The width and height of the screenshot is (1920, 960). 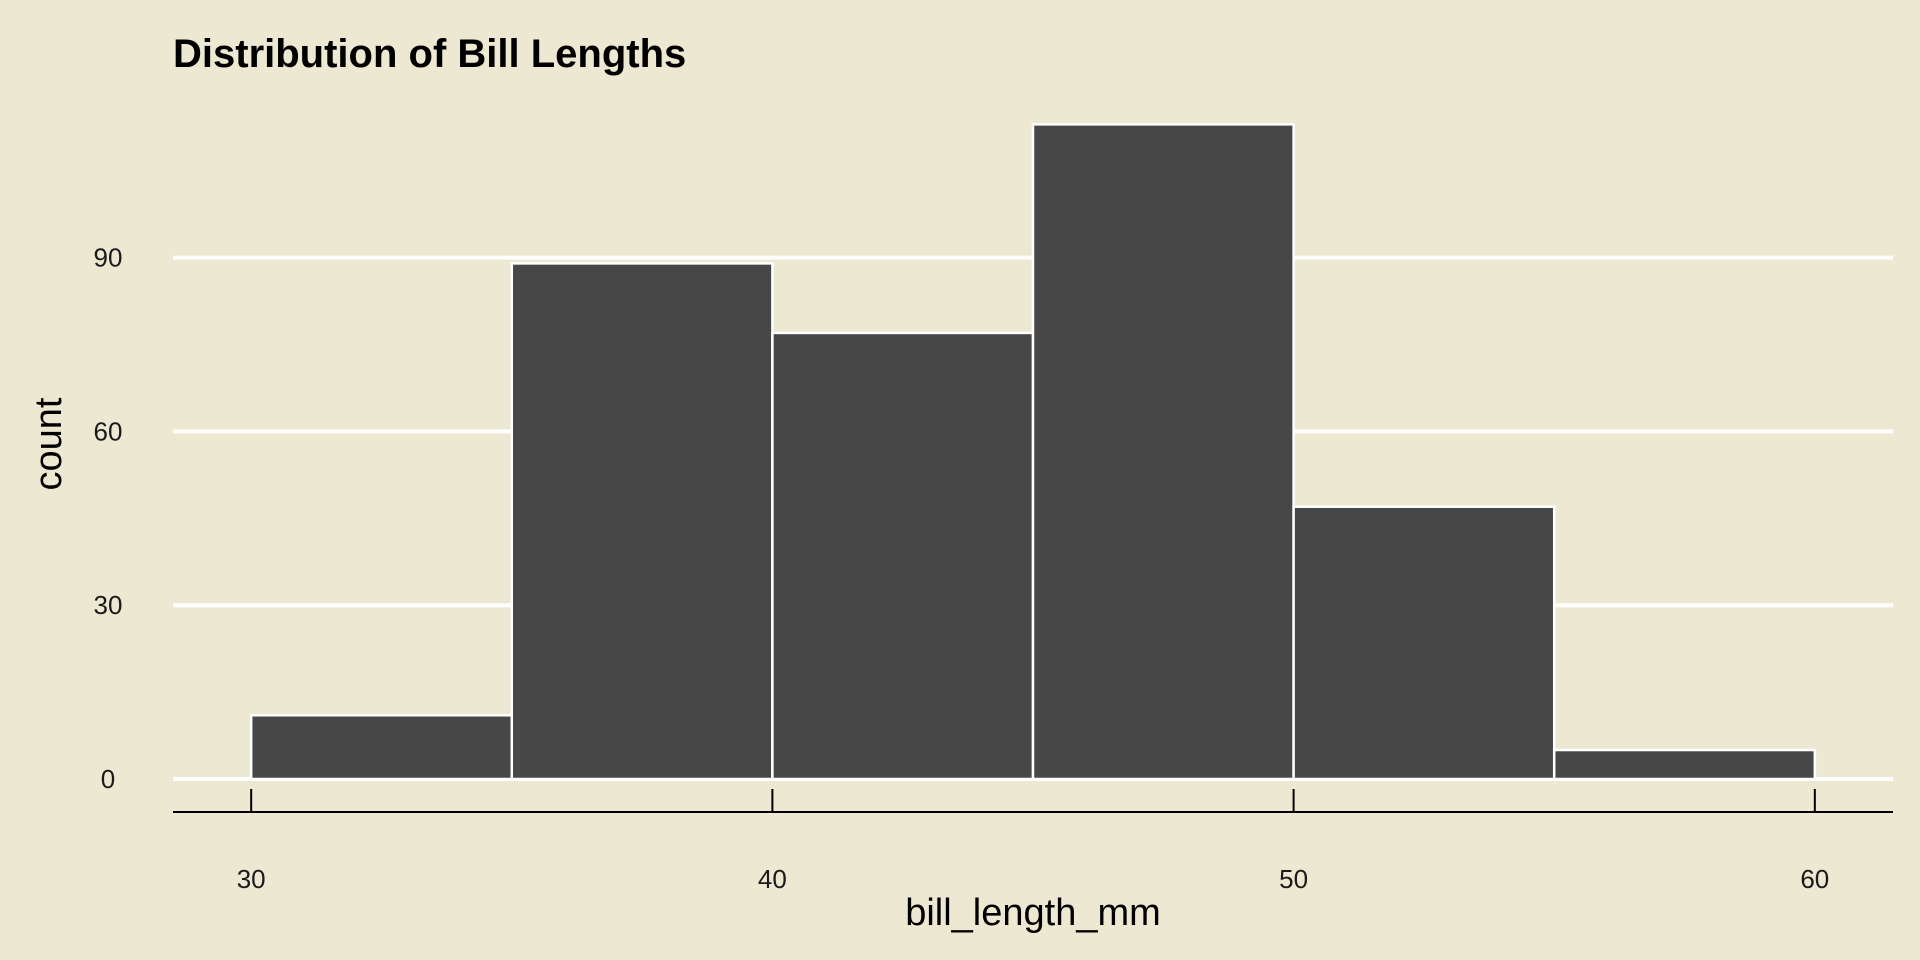 I want to click on y-tick-label: 60, so click(x=108, y=431).